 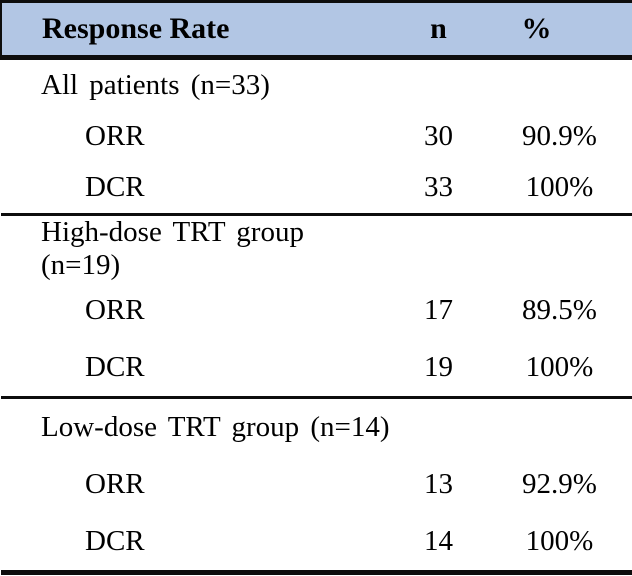 I want to click on row-n-value: 33, so click(x=438, y=187).